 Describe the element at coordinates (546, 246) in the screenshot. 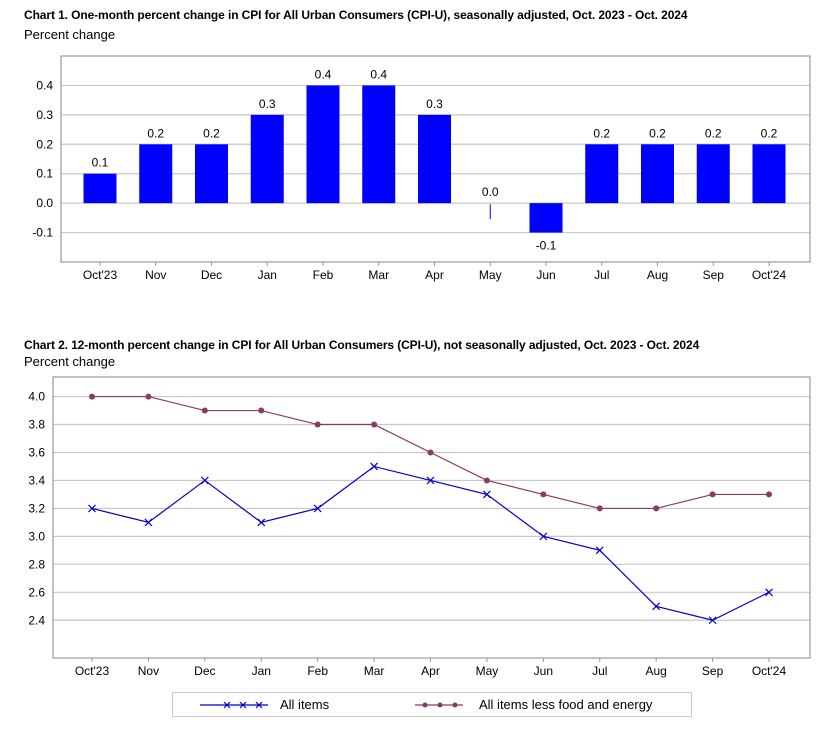

I see `chart1-data-label: -0.1` at that location.